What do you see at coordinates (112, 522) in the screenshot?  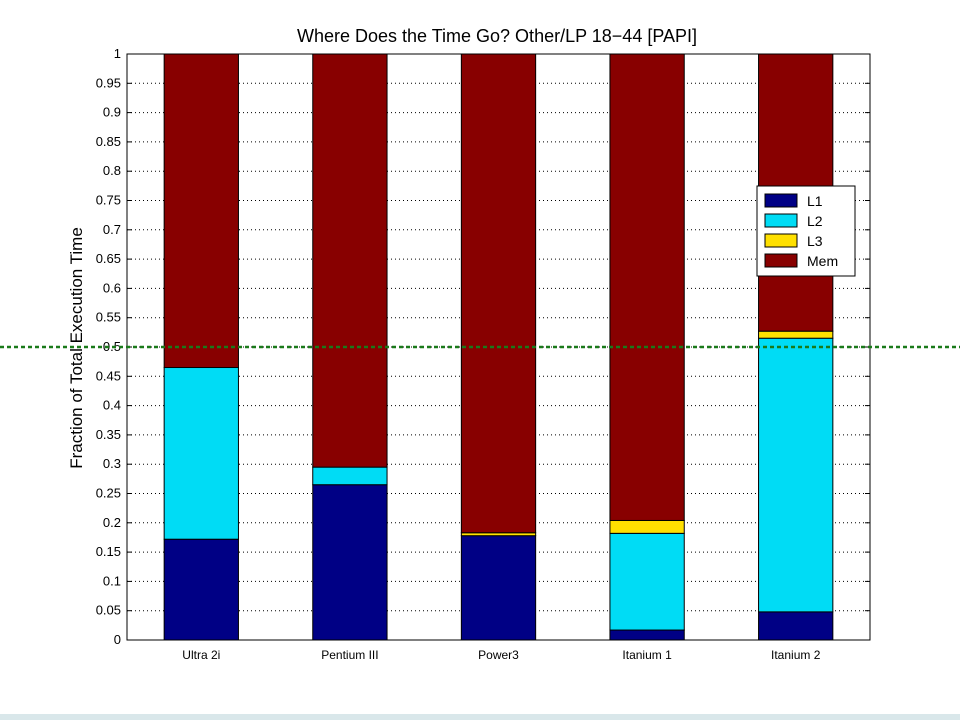 I see `y-tick-label: 0.2` at bounding box center [112, 522].